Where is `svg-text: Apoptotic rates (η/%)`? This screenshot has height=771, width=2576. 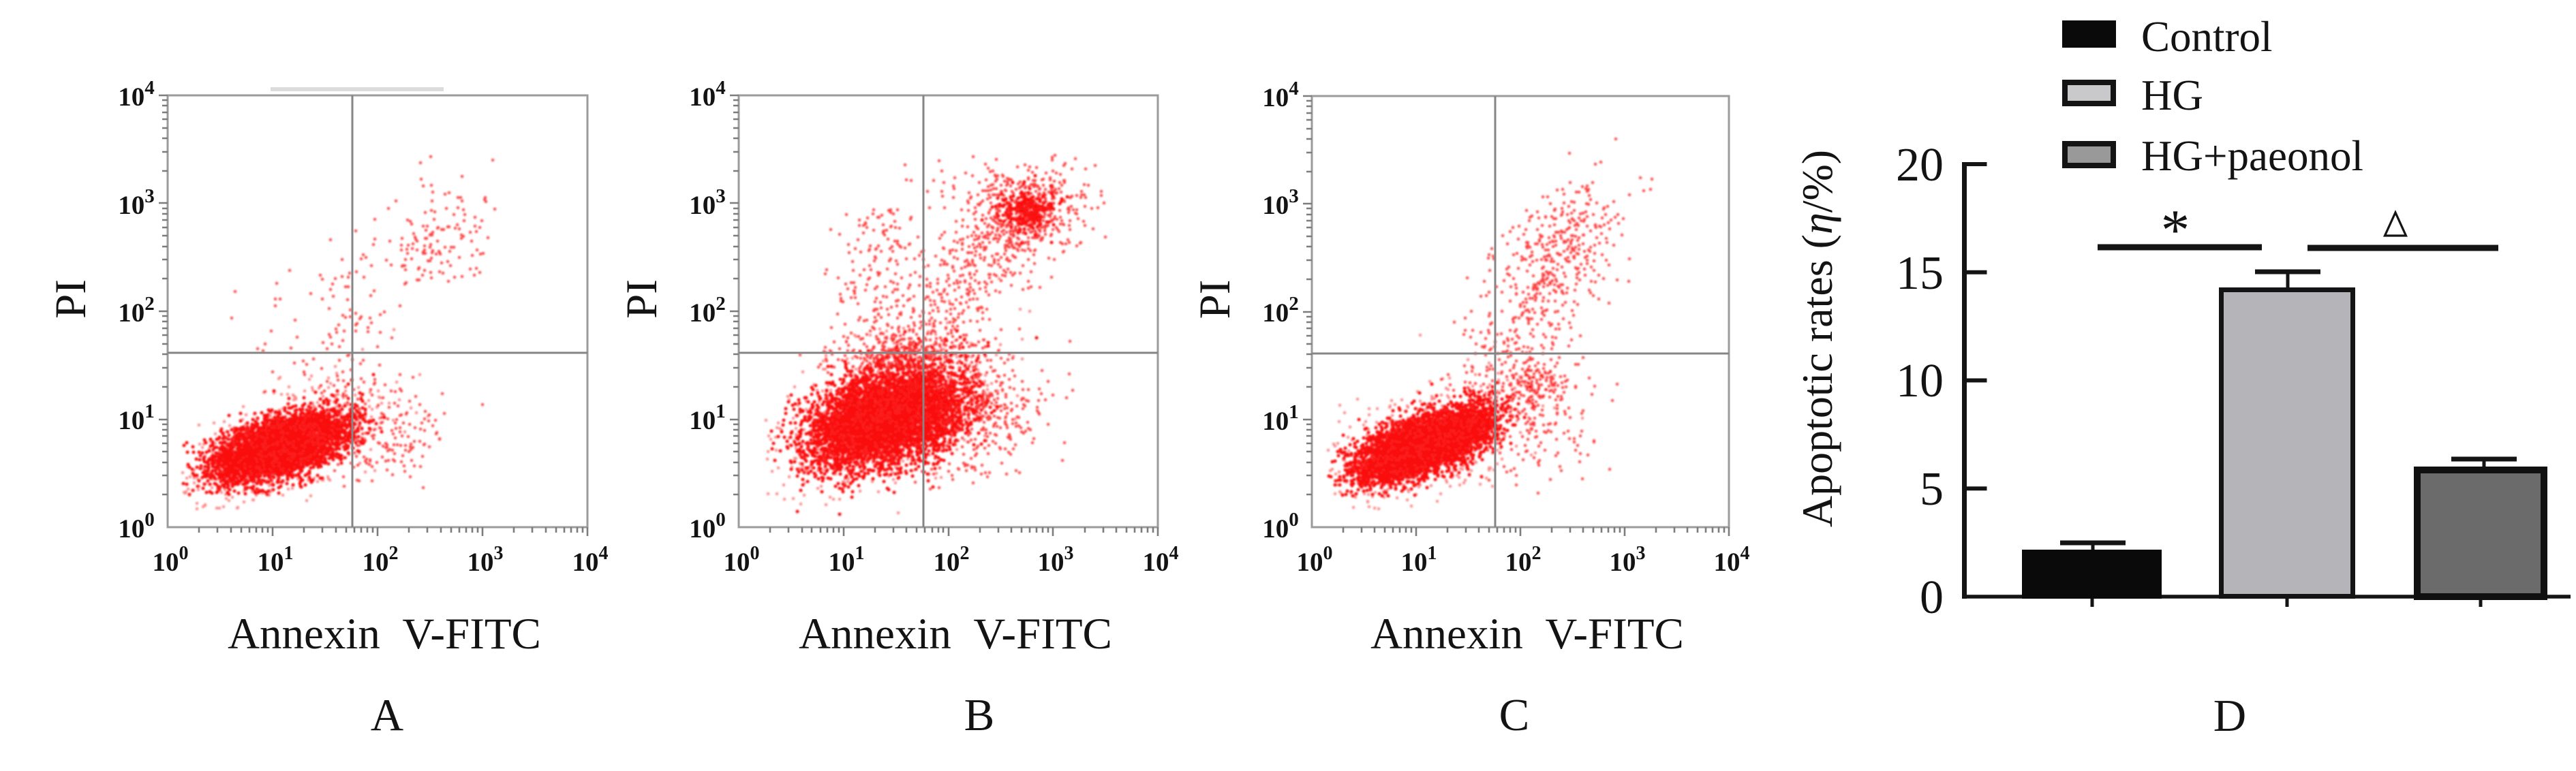 svg-text: Apoptotic rates (η/%) is located at coordinates (1817, 338).